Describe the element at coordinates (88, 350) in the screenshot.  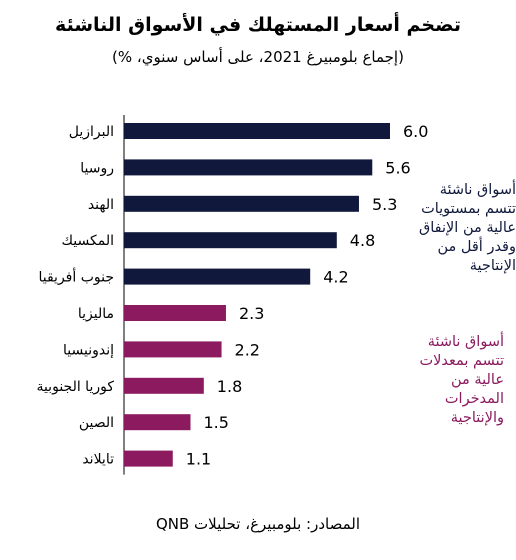
I see `category-label: إندونيسيا` at that location.